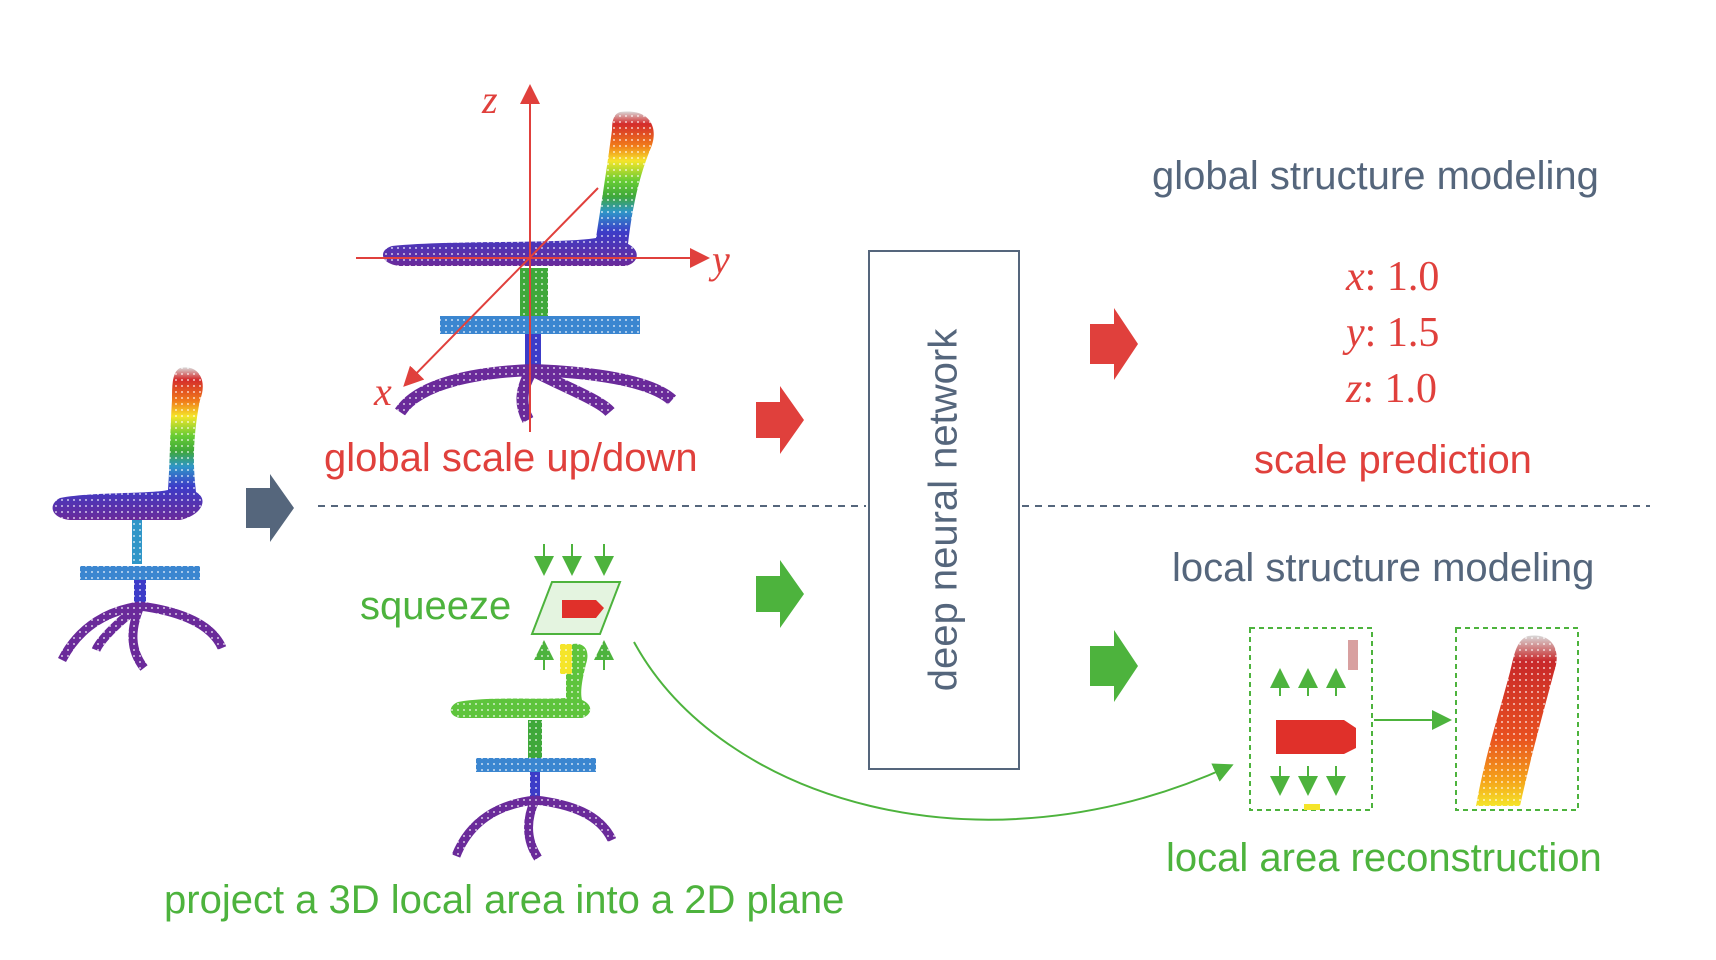 The height and width of the screenshot is (960, 1716). I want to click on chair-pointcloud-input, so click(135, 515).